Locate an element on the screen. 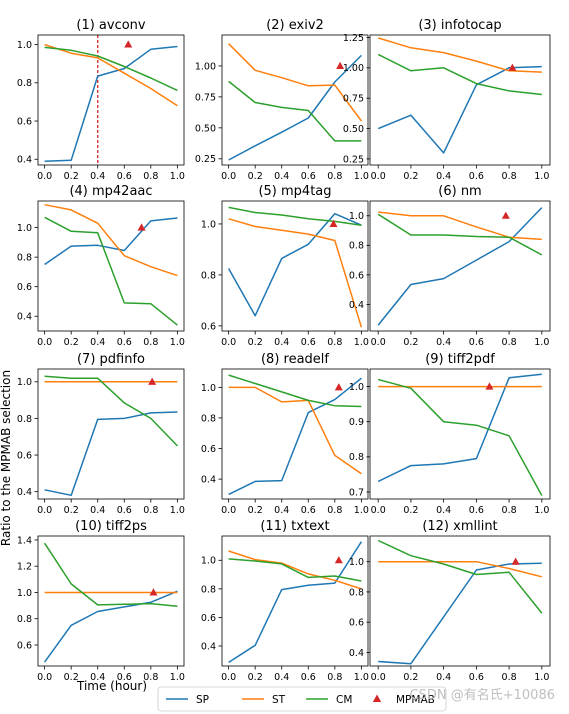 The image size is (569, 714). legend: SP ST CM MPMAB is located at coordinates (302, 699).